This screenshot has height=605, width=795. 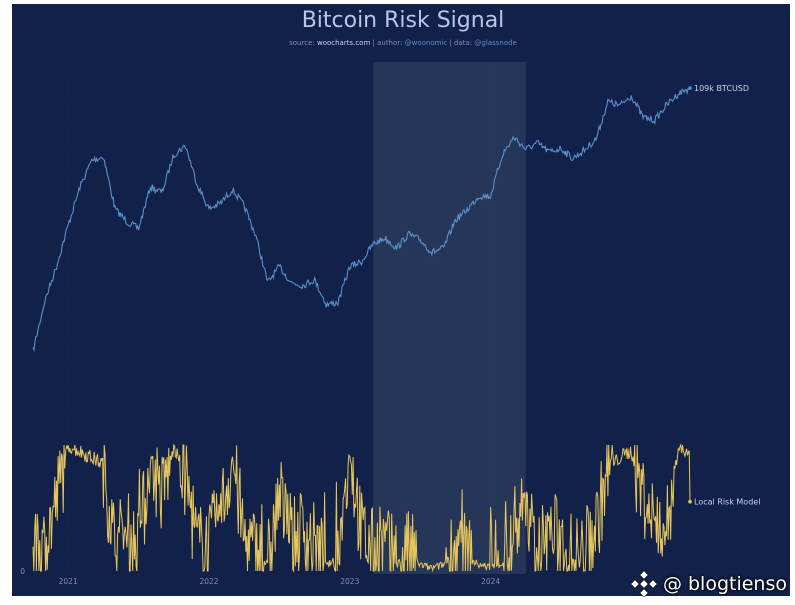 What do you see at coordinates (495, 43) in the screenshot?
I see `subtitle-data: @glassnode` at bounding box center [495, 43].